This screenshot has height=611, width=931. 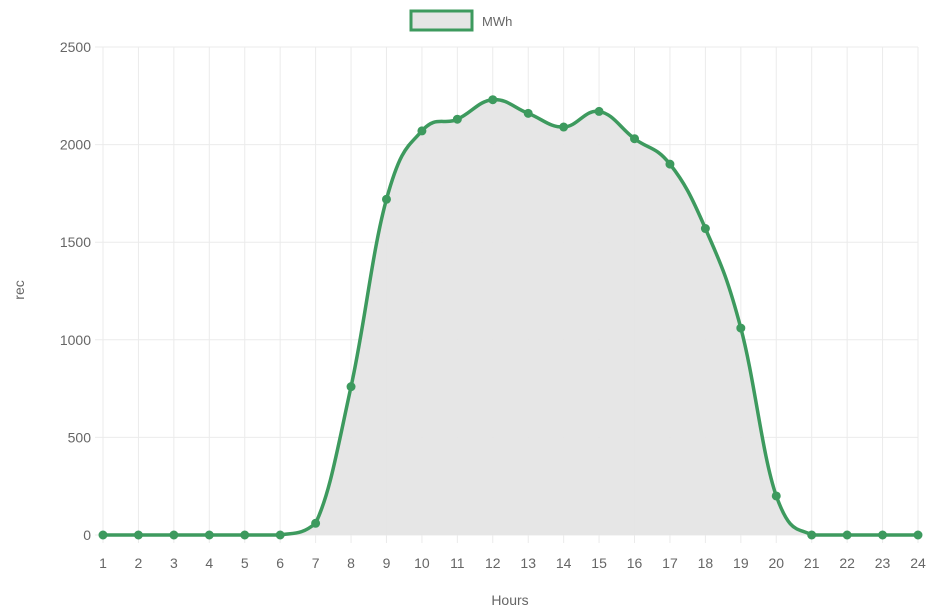 I want to click on x-tick-label: 16, so click(x=635, y=563).